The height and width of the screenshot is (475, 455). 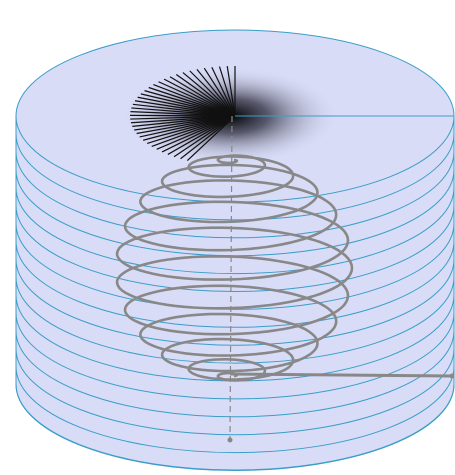 I want to click on base-line, so click(x=341, y=375).